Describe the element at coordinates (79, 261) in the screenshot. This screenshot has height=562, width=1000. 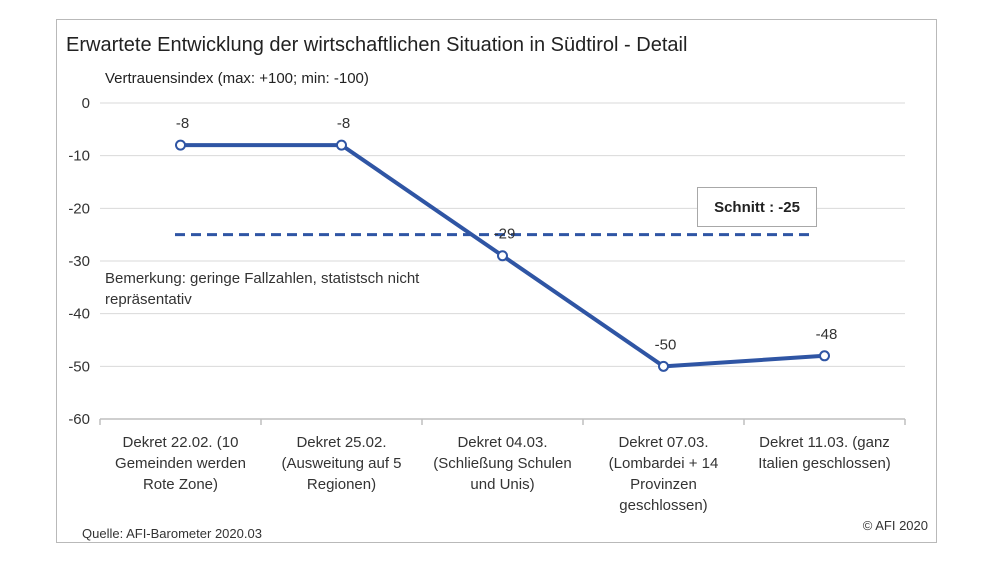
I see `y-tick-label: -30` at that location.